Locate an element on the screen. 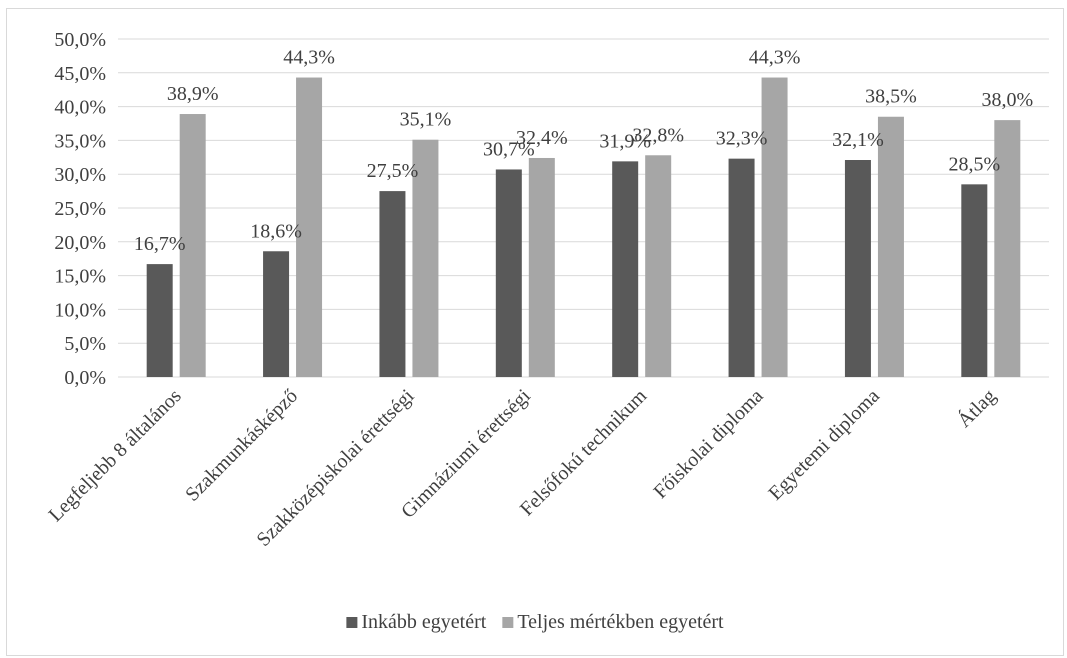 Image resolution: width=1067 pixels, height=658 pixels. x-category-label: Gimnáziumi érettségi is located at coordinates (466, 454).